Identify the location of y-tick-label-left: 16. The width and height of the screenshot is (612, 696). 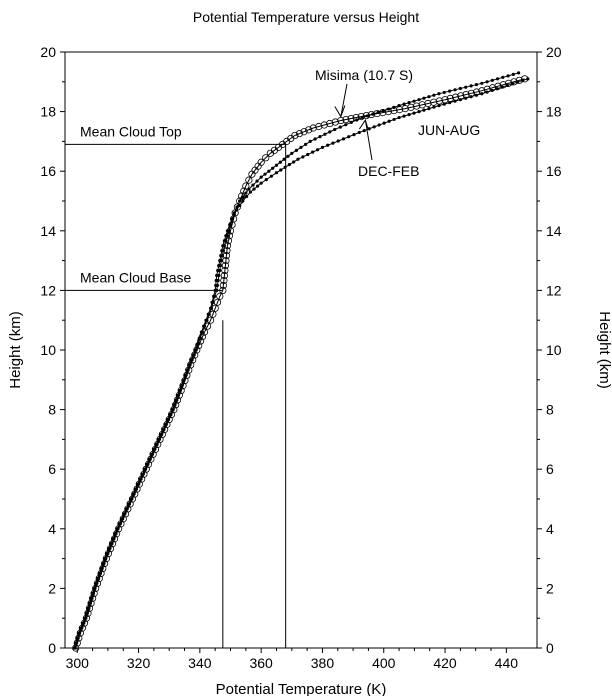
(48, 171).